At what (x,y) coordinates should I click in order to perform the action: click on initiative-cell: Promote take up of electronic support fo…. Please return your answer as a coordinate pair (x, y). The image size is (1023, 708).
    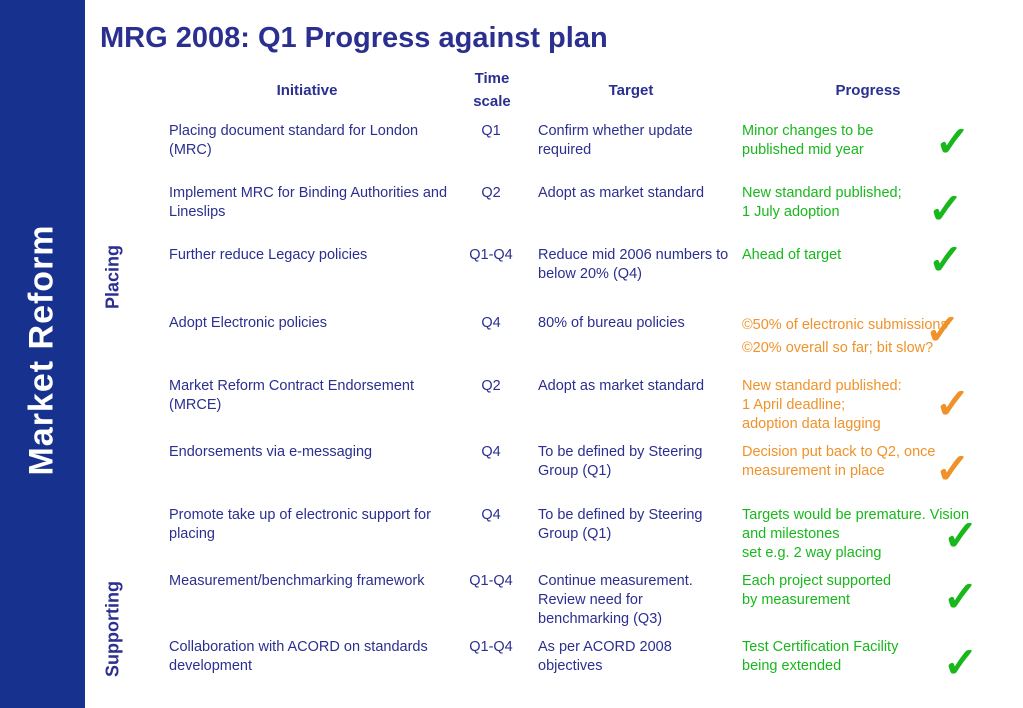
    Looking at the image, I should click on (300, 524).